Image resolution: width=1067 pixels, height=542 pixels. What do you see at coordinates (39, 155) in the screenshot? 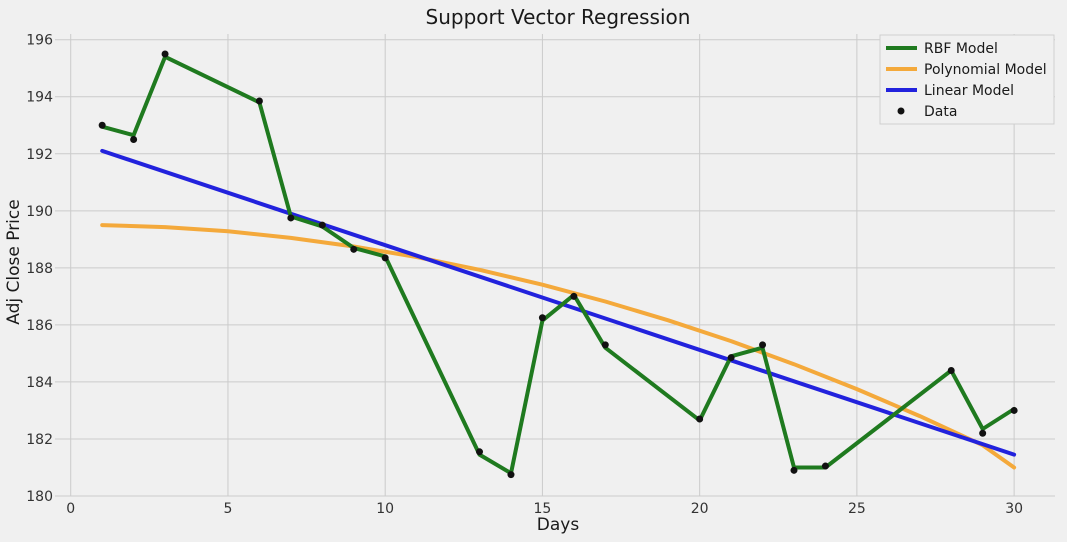
I see `y-tick-label-192: 192` at bounding box center [39, 155].